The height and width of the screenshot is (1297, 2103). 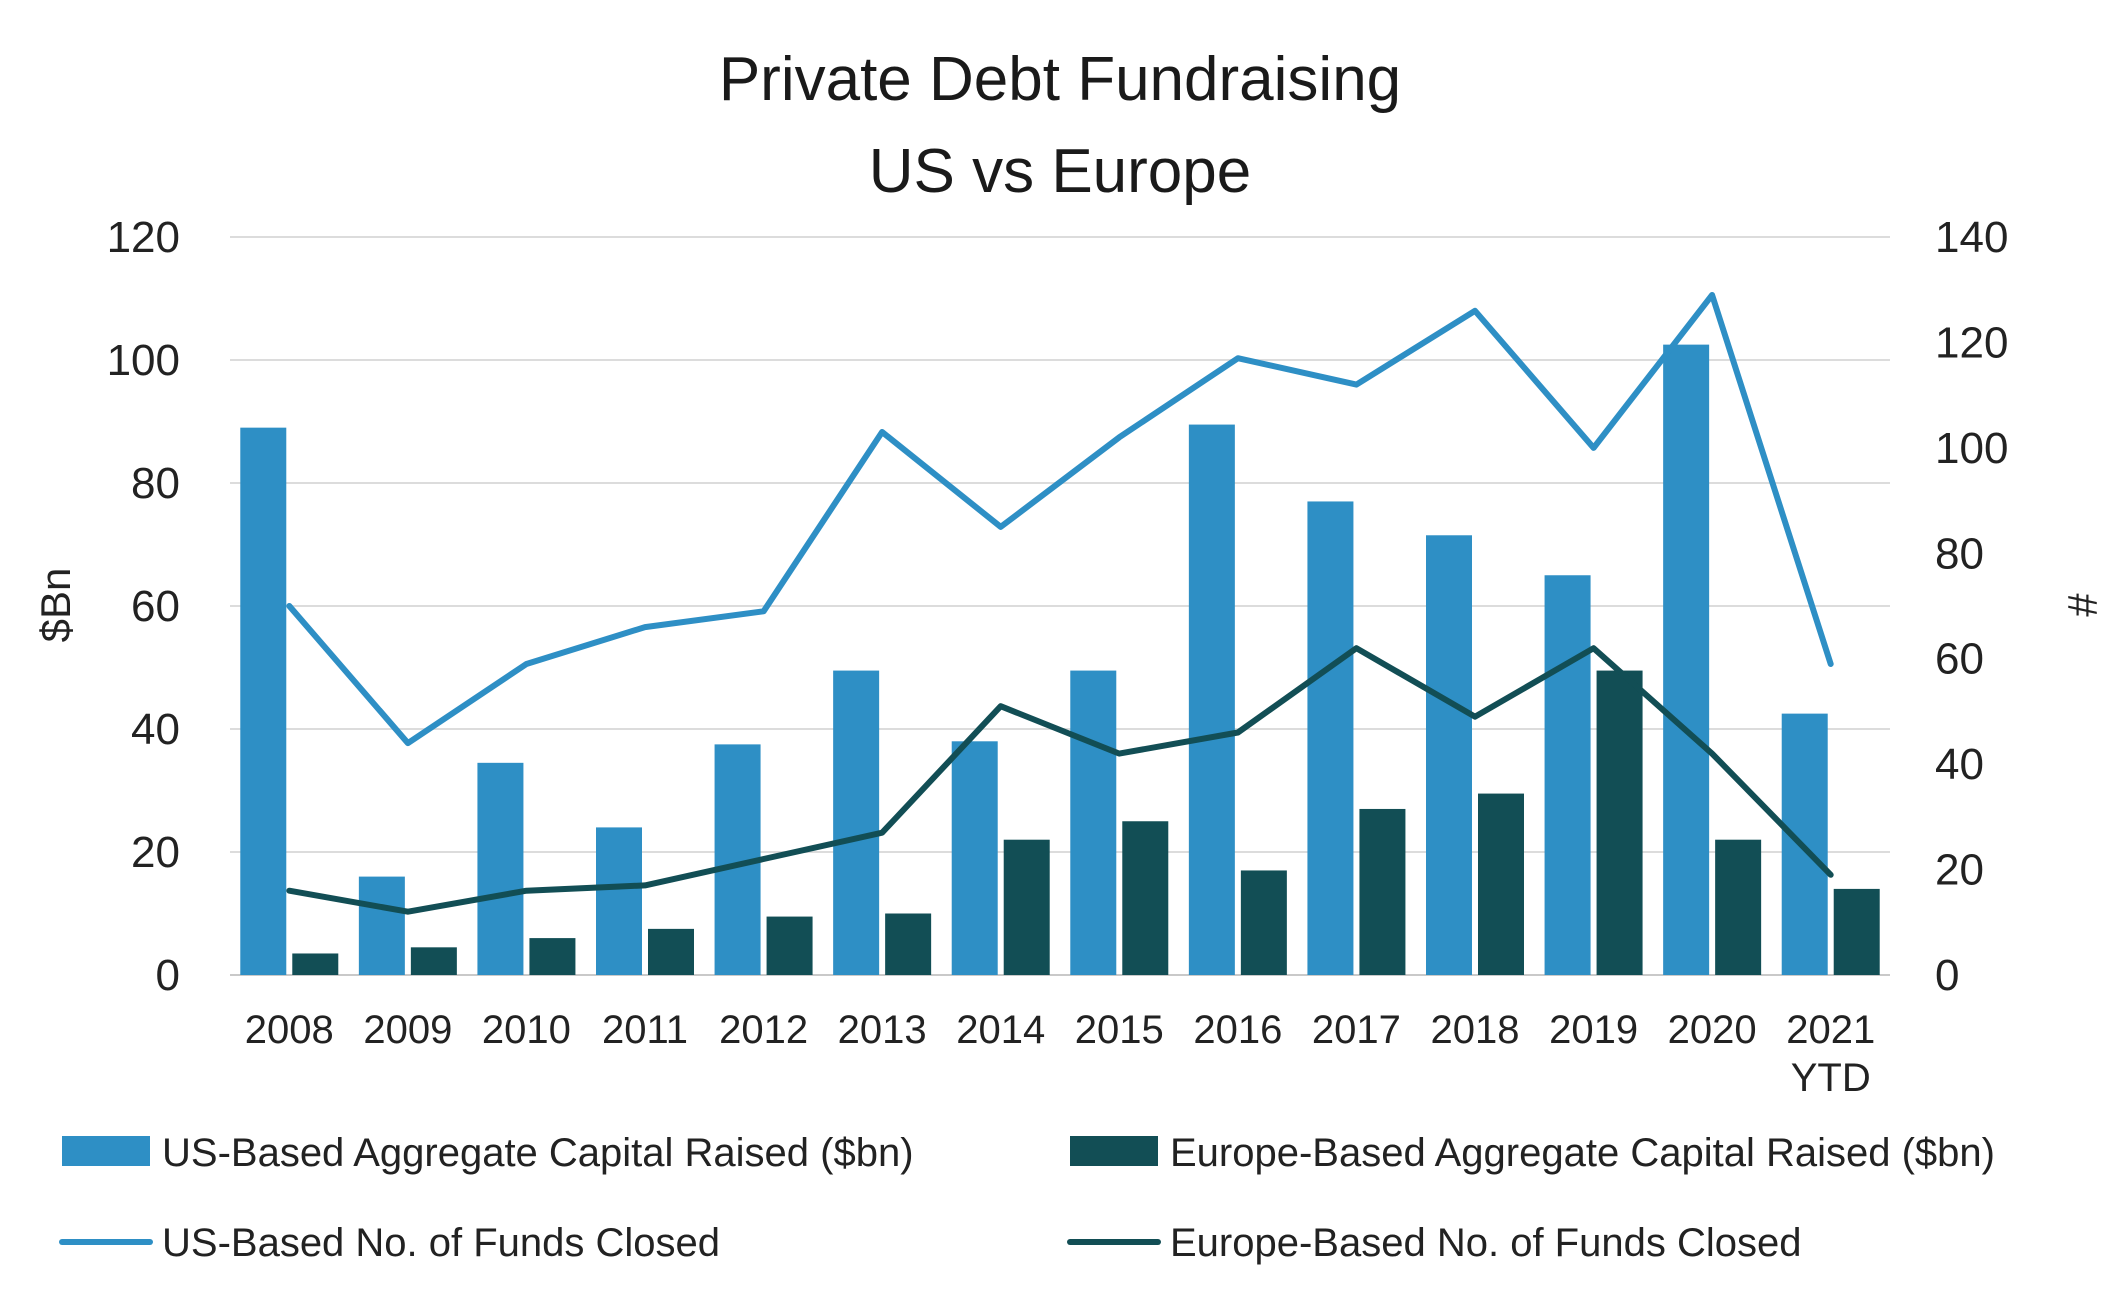 What do you see at coordinates (1971, 237) in the screenshot?
I see `y2-tick-label: 140` at bounding box center [1971, 237].